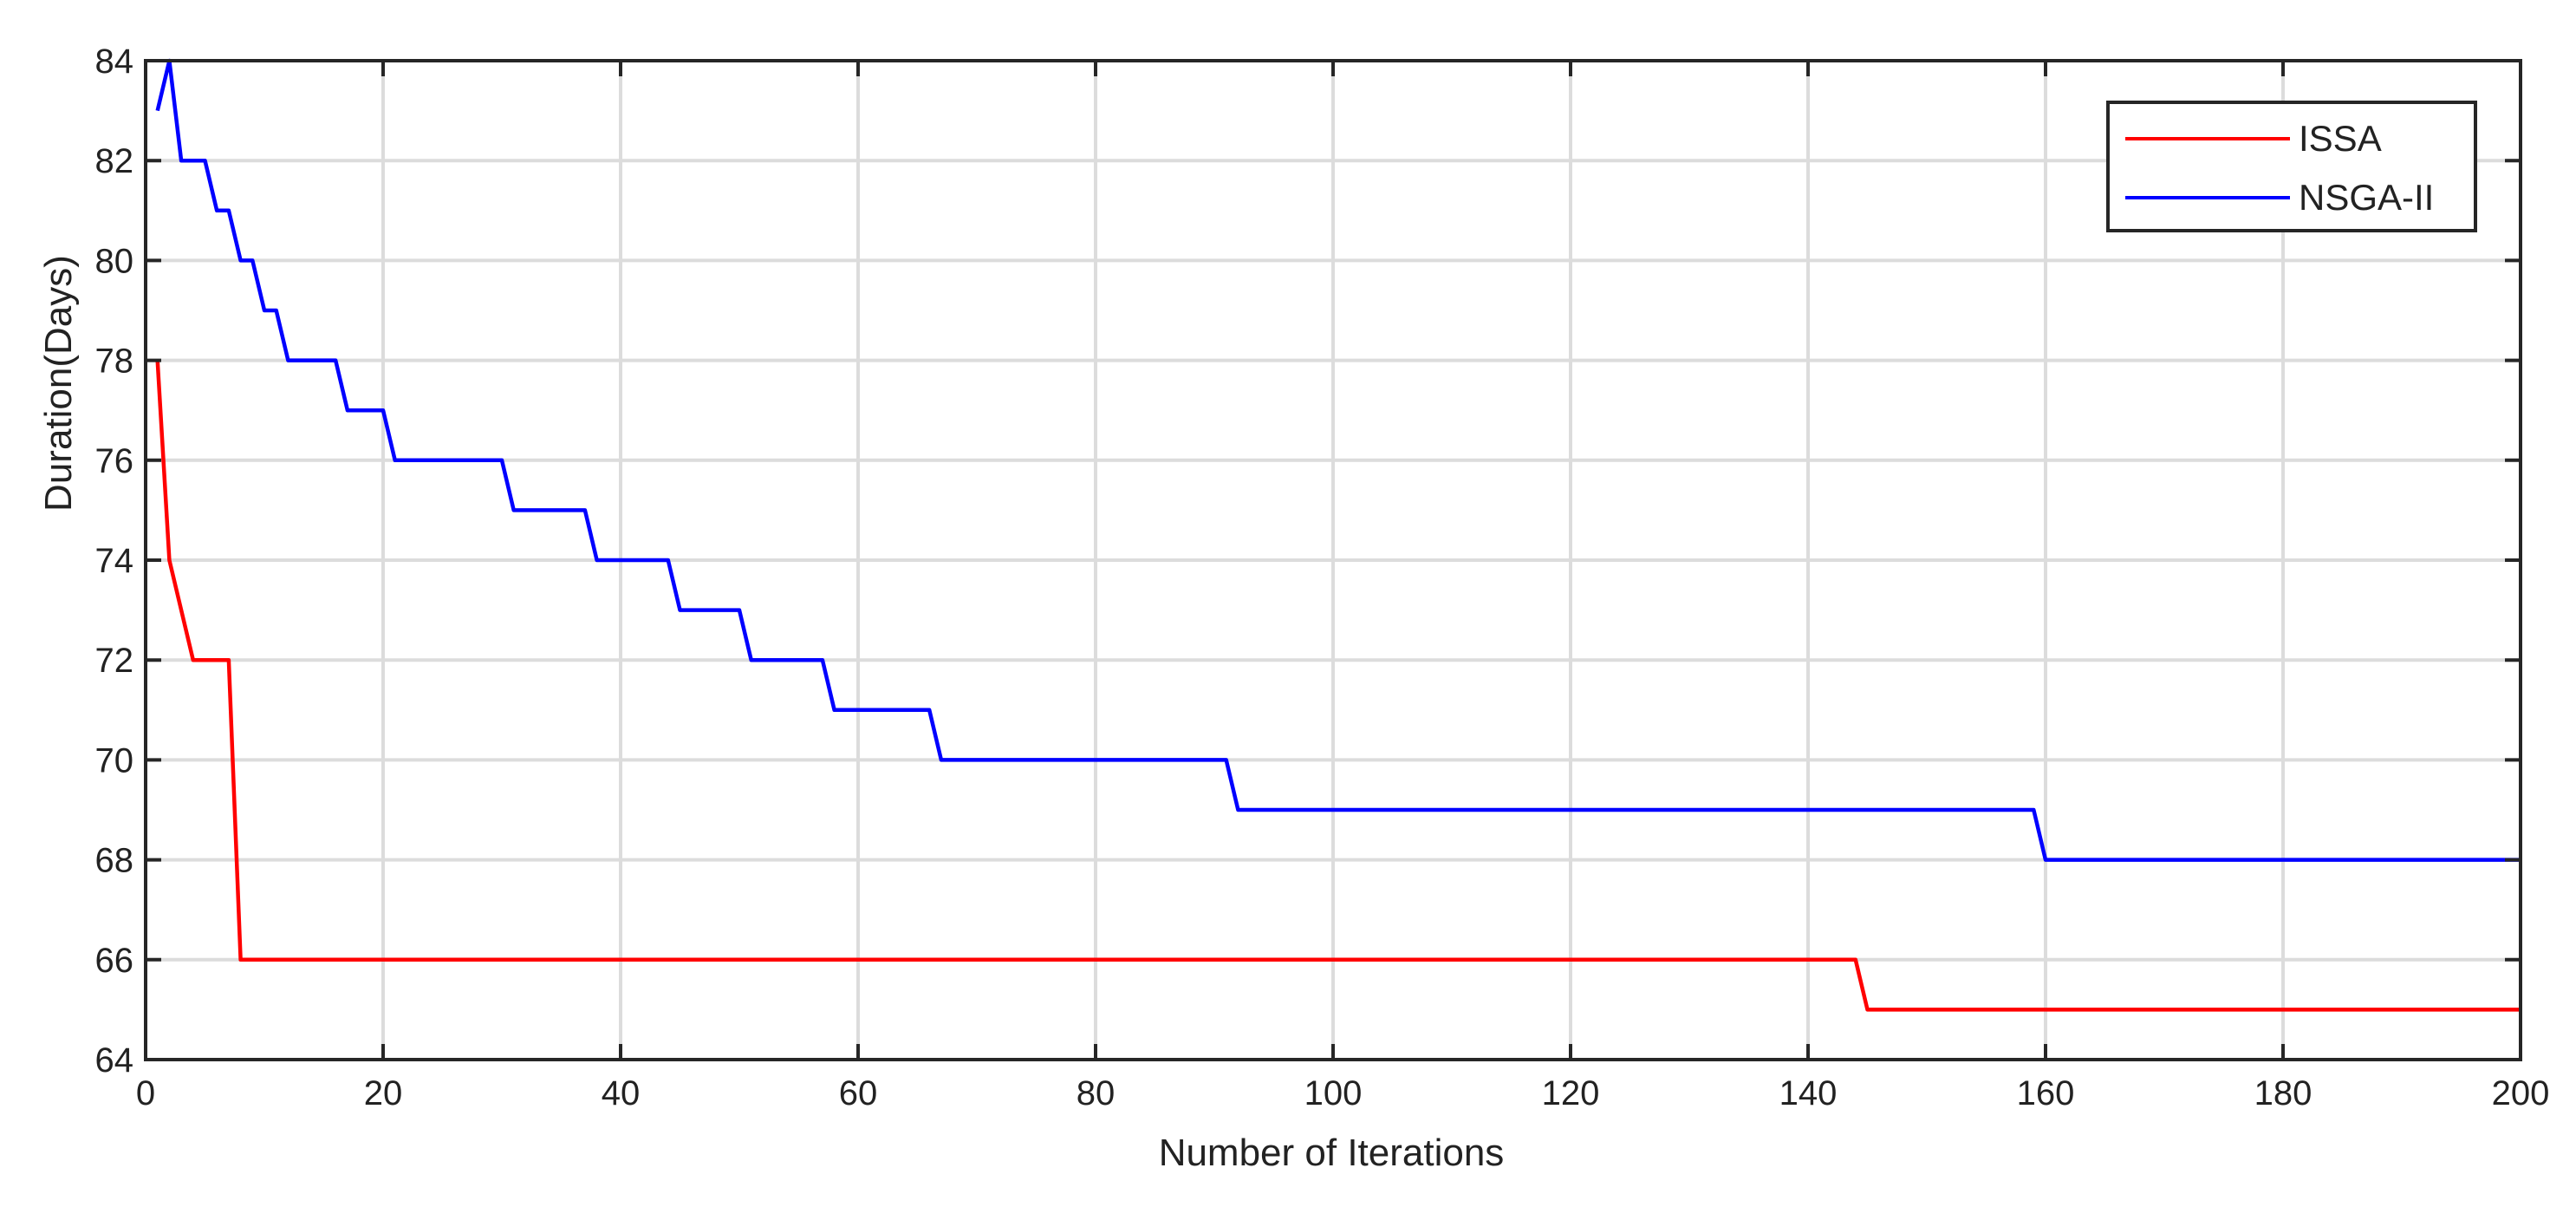 The image size is (2576, 1207). What do you see at coordinates (145, 1093) in the screenshot?
I see `x-tick-label: 0` at bounding box center [145, 1093].